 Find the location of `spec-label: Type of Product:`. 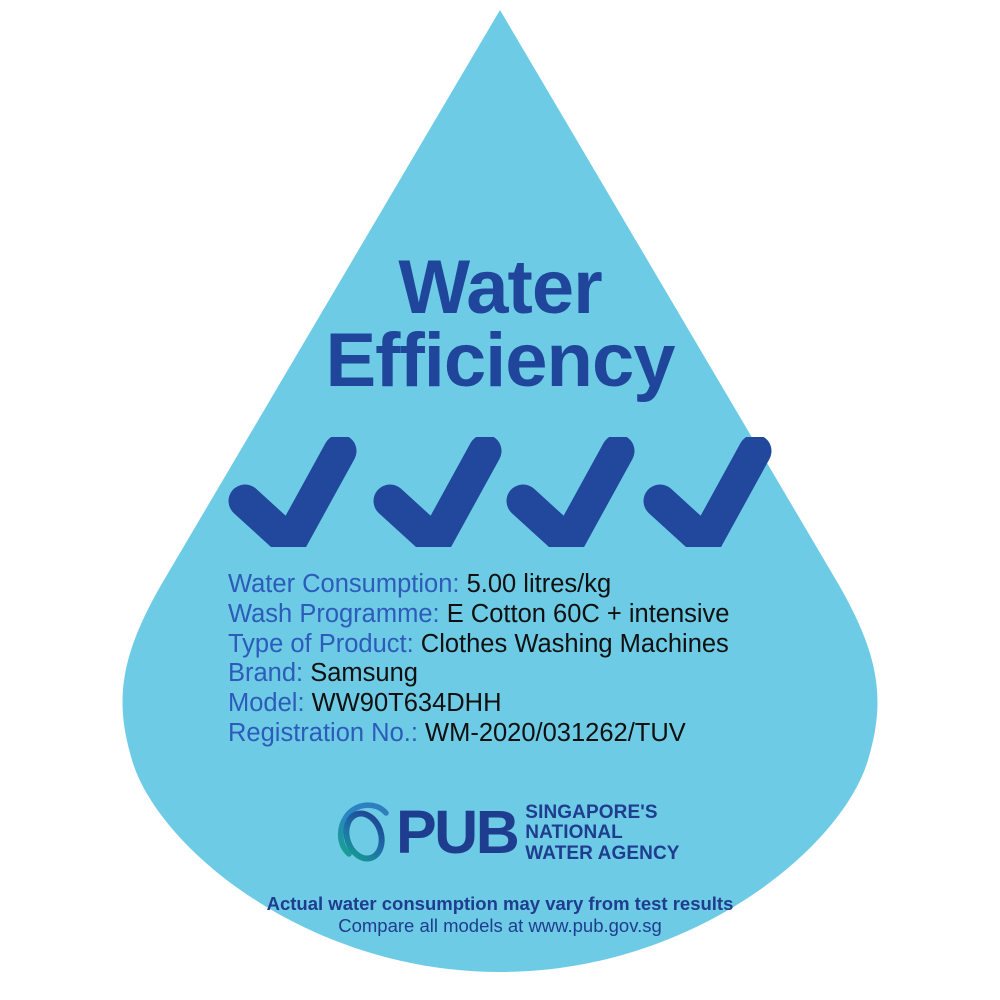

spec-label: Type of Product: is located at coordinates (321, 643).